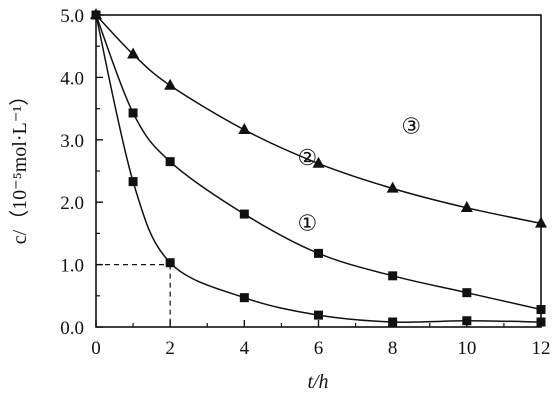 The width and height of the screenshot is (557, 400). Describe the element at coordinates (72, 266) in the screenshot. I see `y-tick-label: 1.0` at that location.